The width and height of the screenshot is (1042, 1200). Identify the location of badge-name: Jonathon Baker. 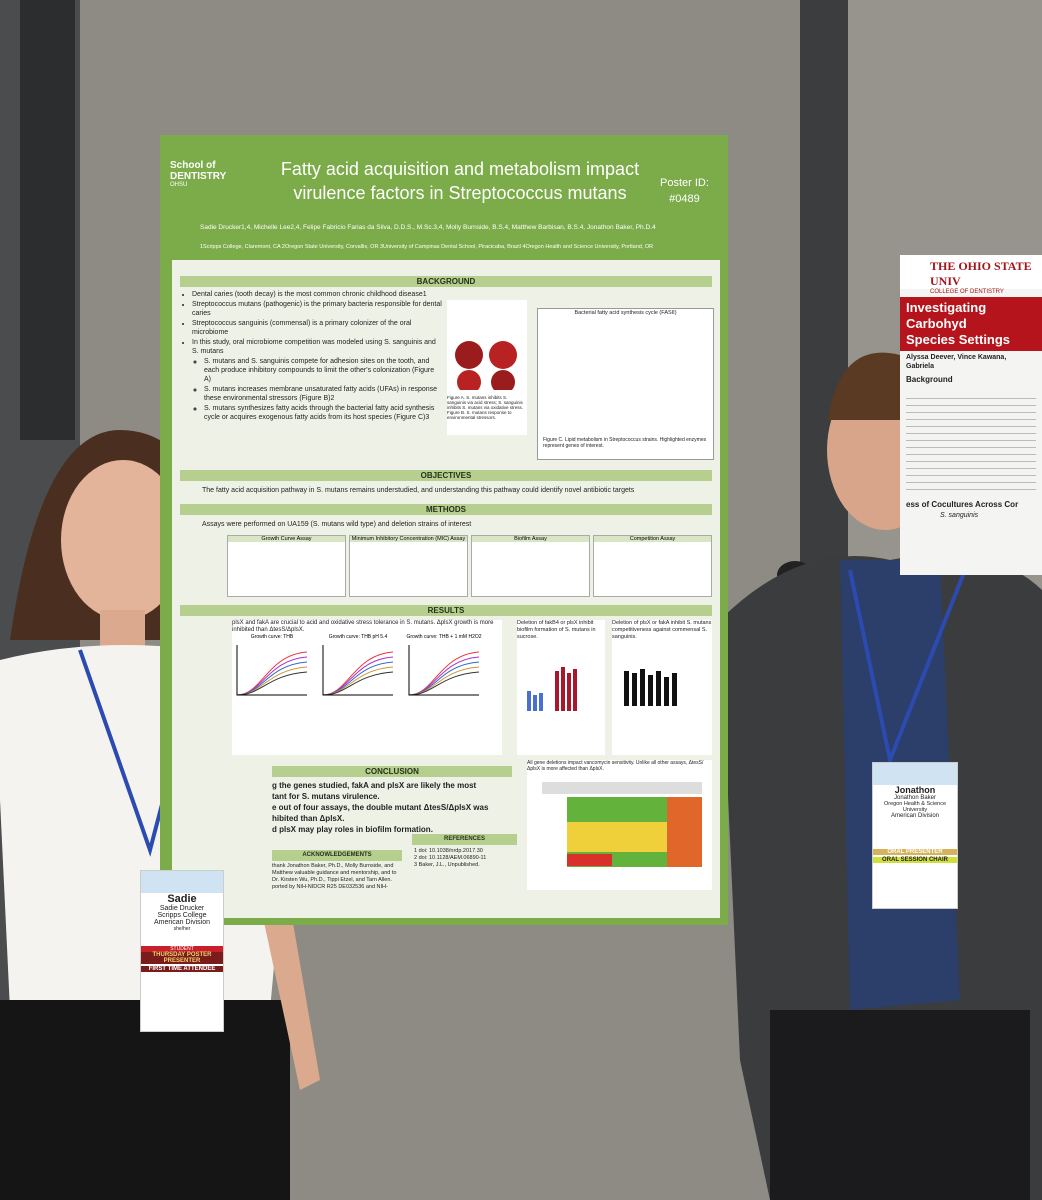
(915, 798).